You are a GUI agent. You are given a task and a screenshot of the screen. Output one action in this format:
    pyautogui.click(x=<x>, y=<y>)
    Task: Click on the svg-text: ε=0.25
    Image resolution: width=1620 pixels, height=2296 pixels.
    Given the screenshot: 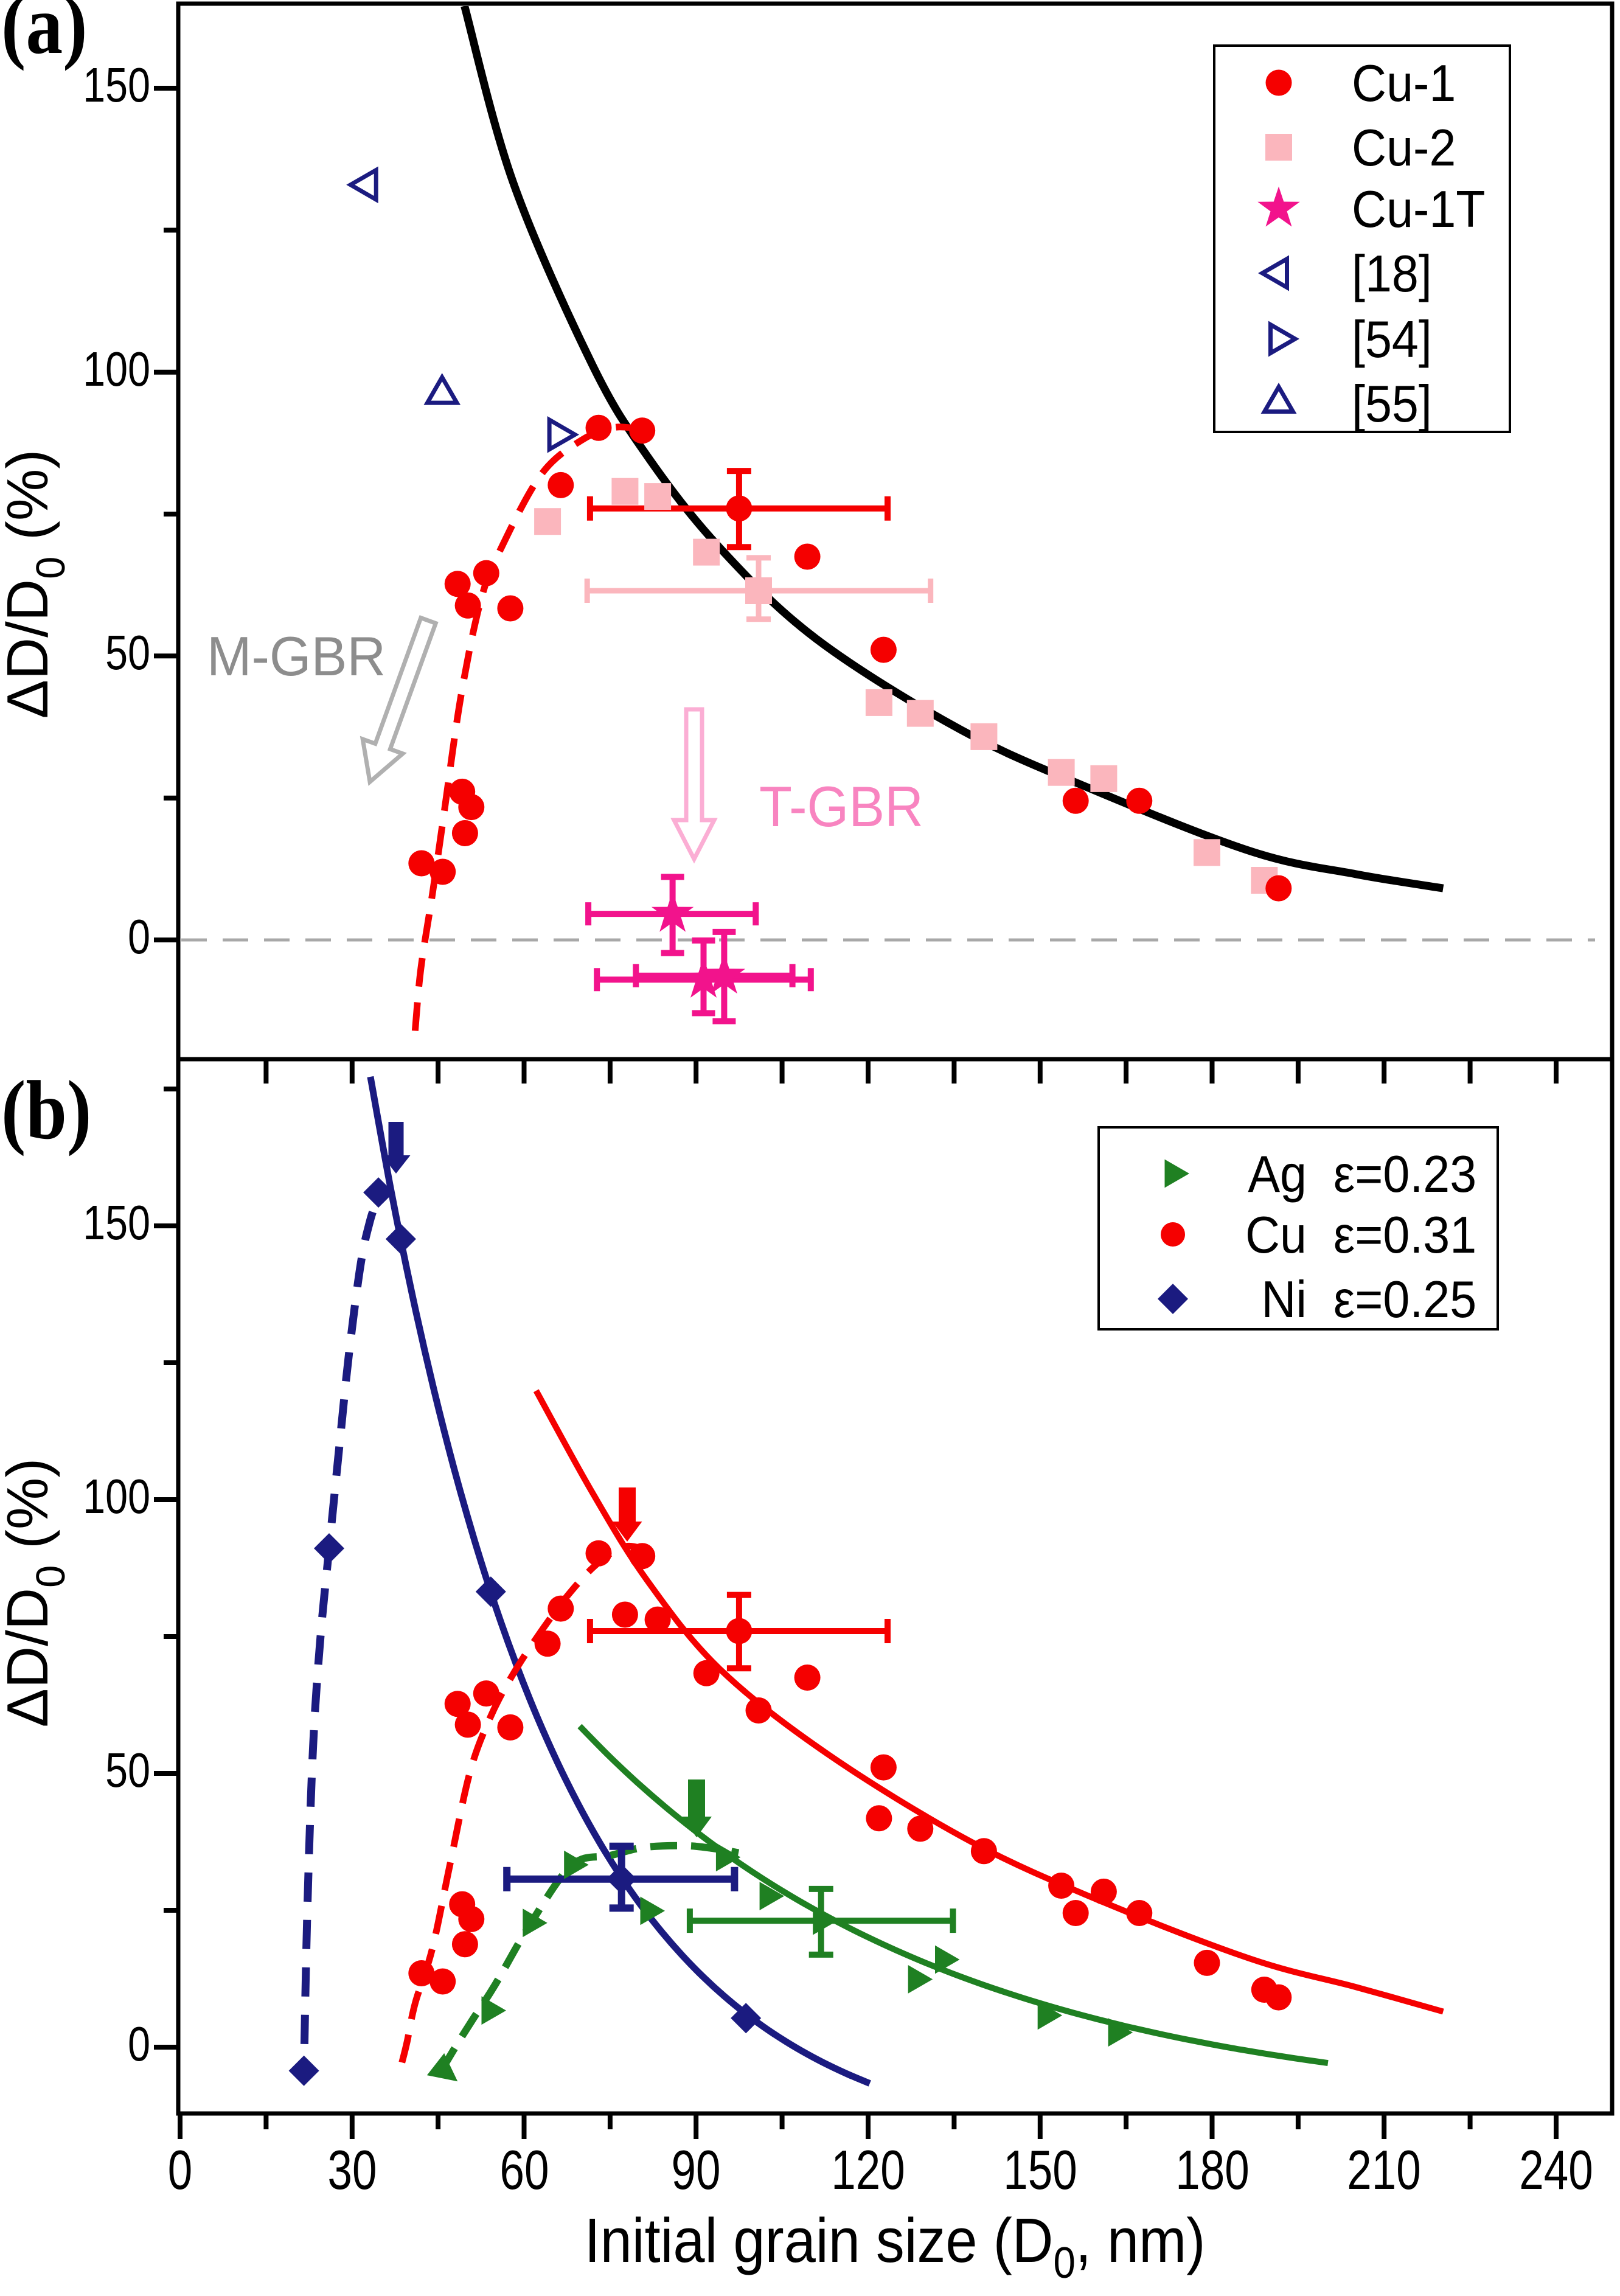 What is the action you would take?
    pyautogui.click(x=1404, y=1299)
    